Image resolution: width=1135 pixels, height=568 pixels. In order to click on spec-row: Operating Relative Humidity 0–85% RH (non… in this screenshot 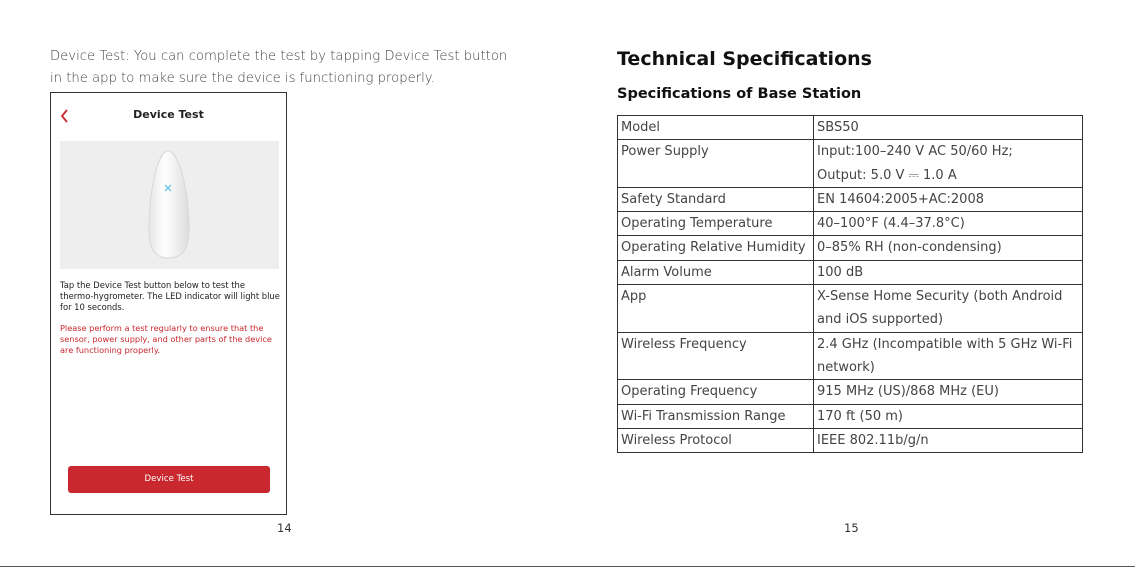, I will do `click(850, 248)`.